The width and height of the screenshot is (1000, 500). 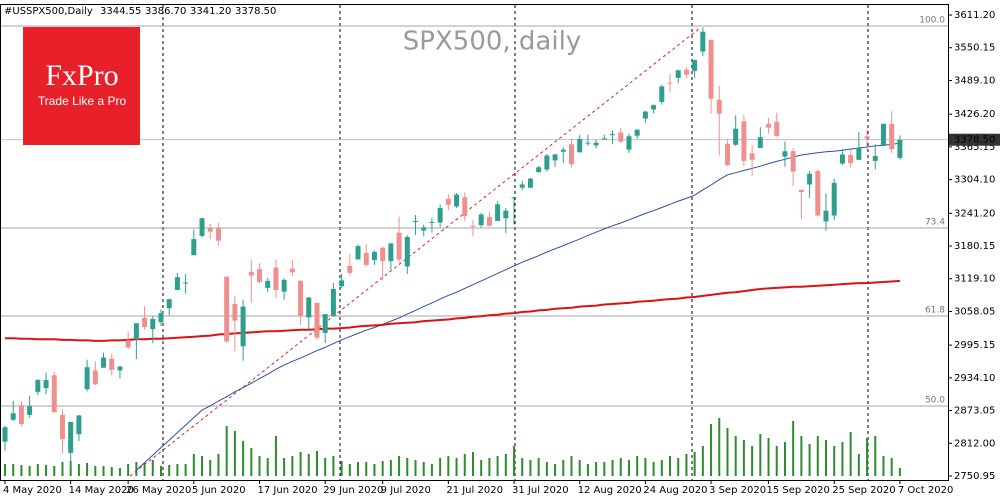 I want to click on y-tick-label: 2812.00, so click(x=974, y=443).